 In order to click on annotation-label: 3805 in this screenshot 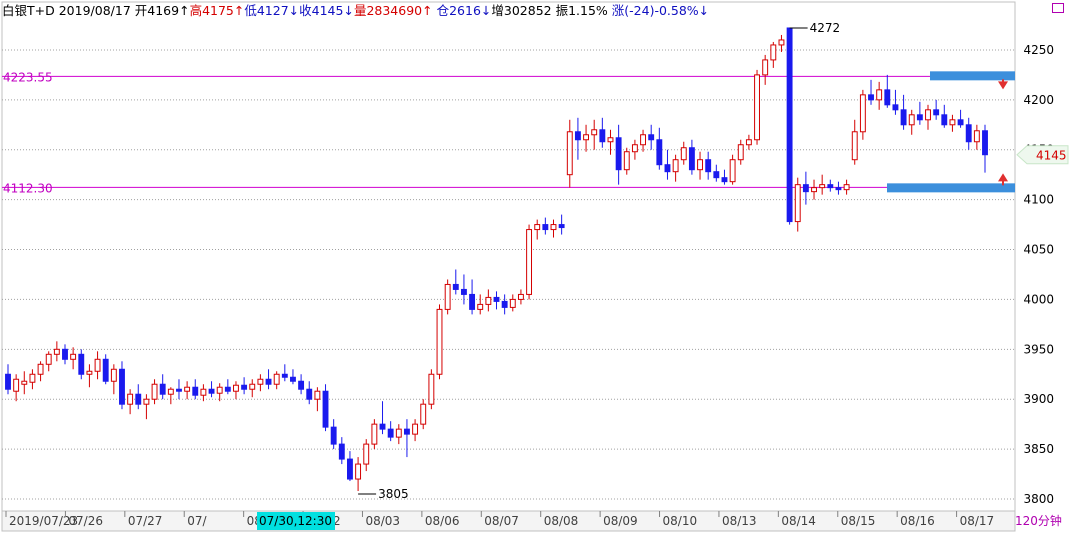, I will do `click(393, 494)`.